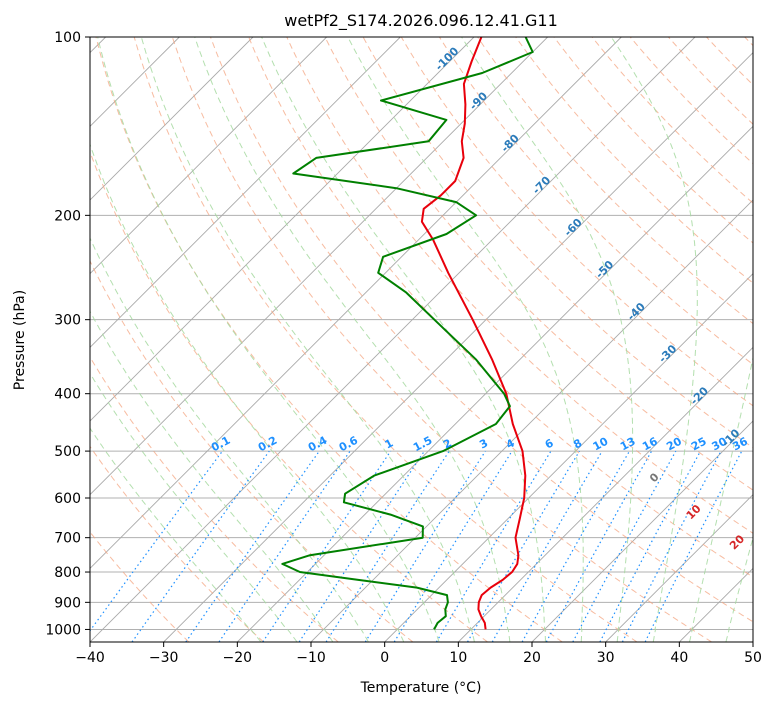 This screenshot has height=708, width=775. What do you see at coordinates (67, 573) in the screenshot?
I see `y-tick-label: 800` at bounding box center [67, 573].